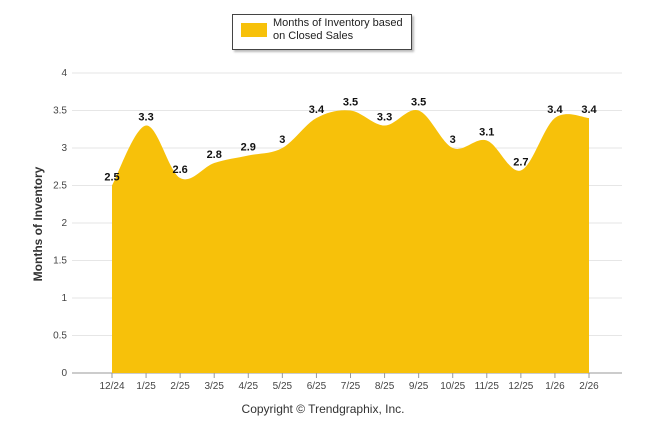  Describe the element at coordinates (64, 298) in the screenshot. I see `y-tick-label: 1` at that location.